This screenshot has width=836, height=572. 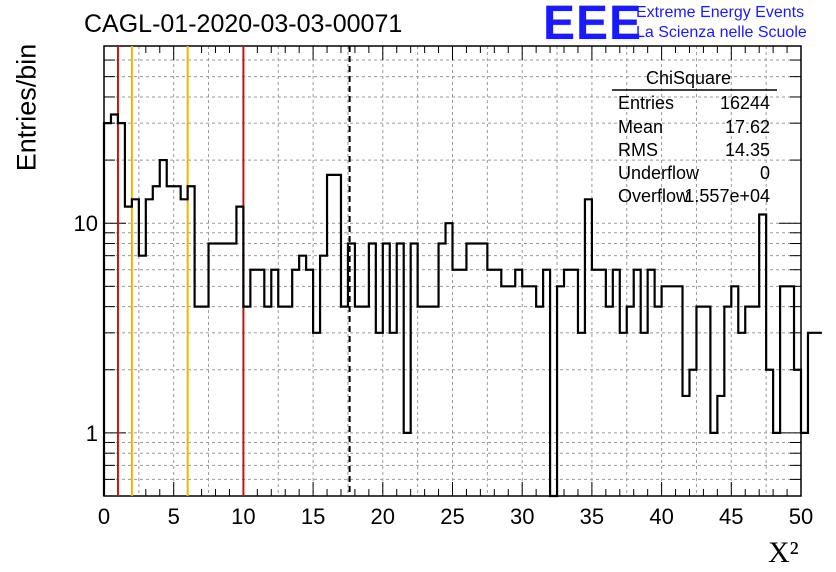 What do you see at coordinates (764, 173) in the screenshot?
I see `stats-value: 0` at bounding box center [764, 173].